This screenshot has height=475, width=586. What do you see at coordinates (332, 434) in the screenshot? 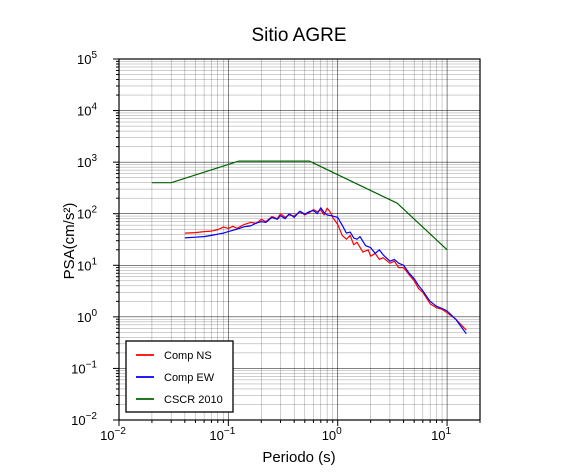
I see `x-tick-label: 10⁰` at bounding box center [332, 434].